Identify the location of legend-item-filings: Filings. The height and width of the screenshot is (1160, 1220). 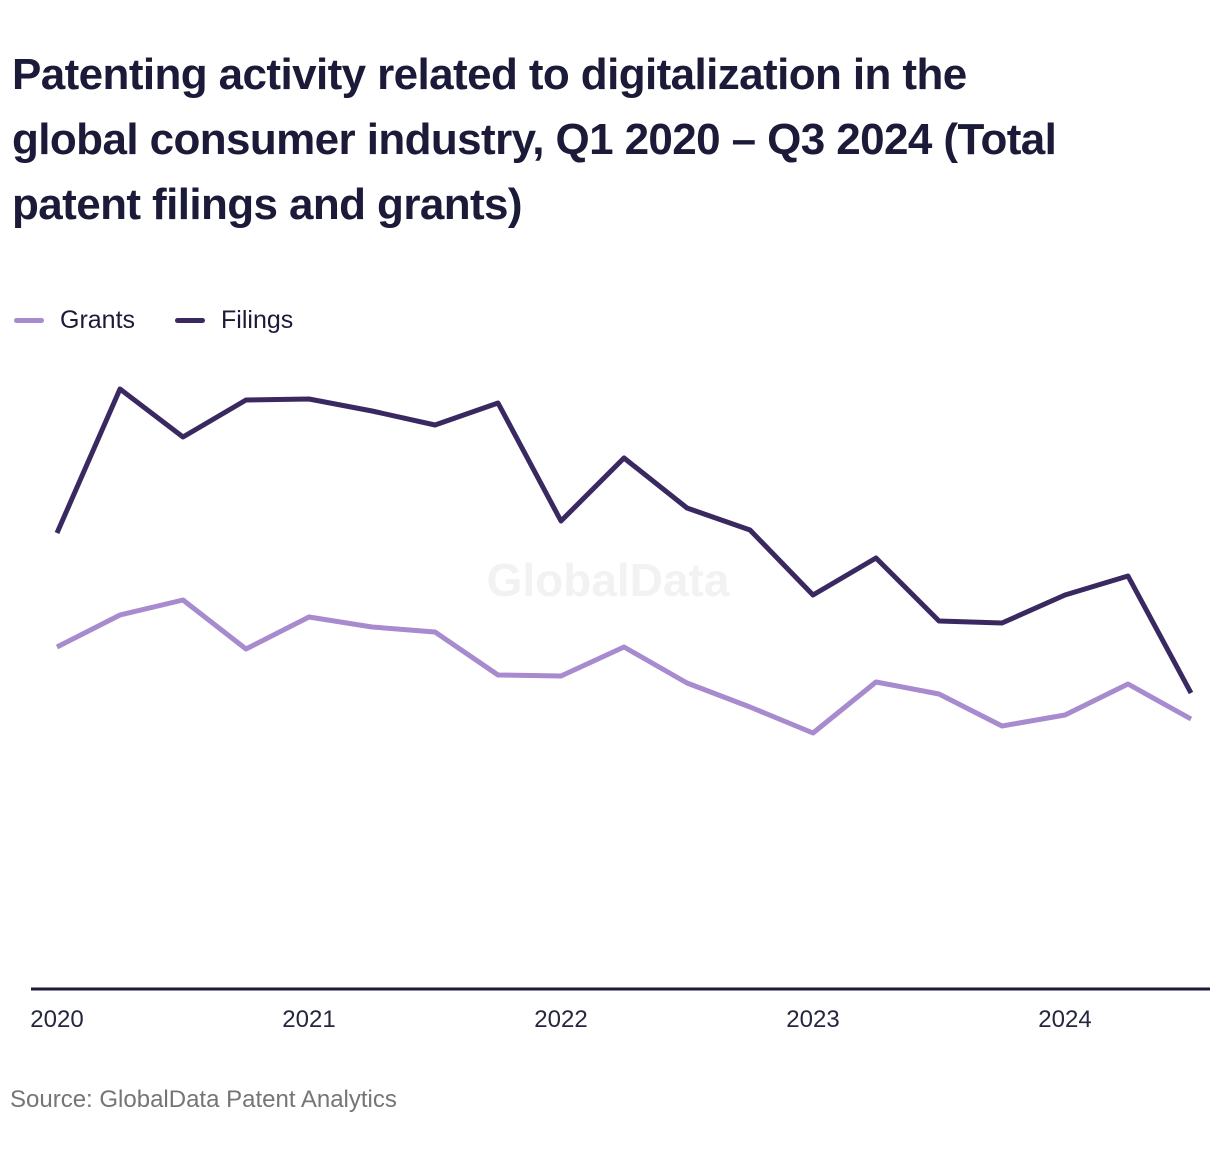
(234, 320).